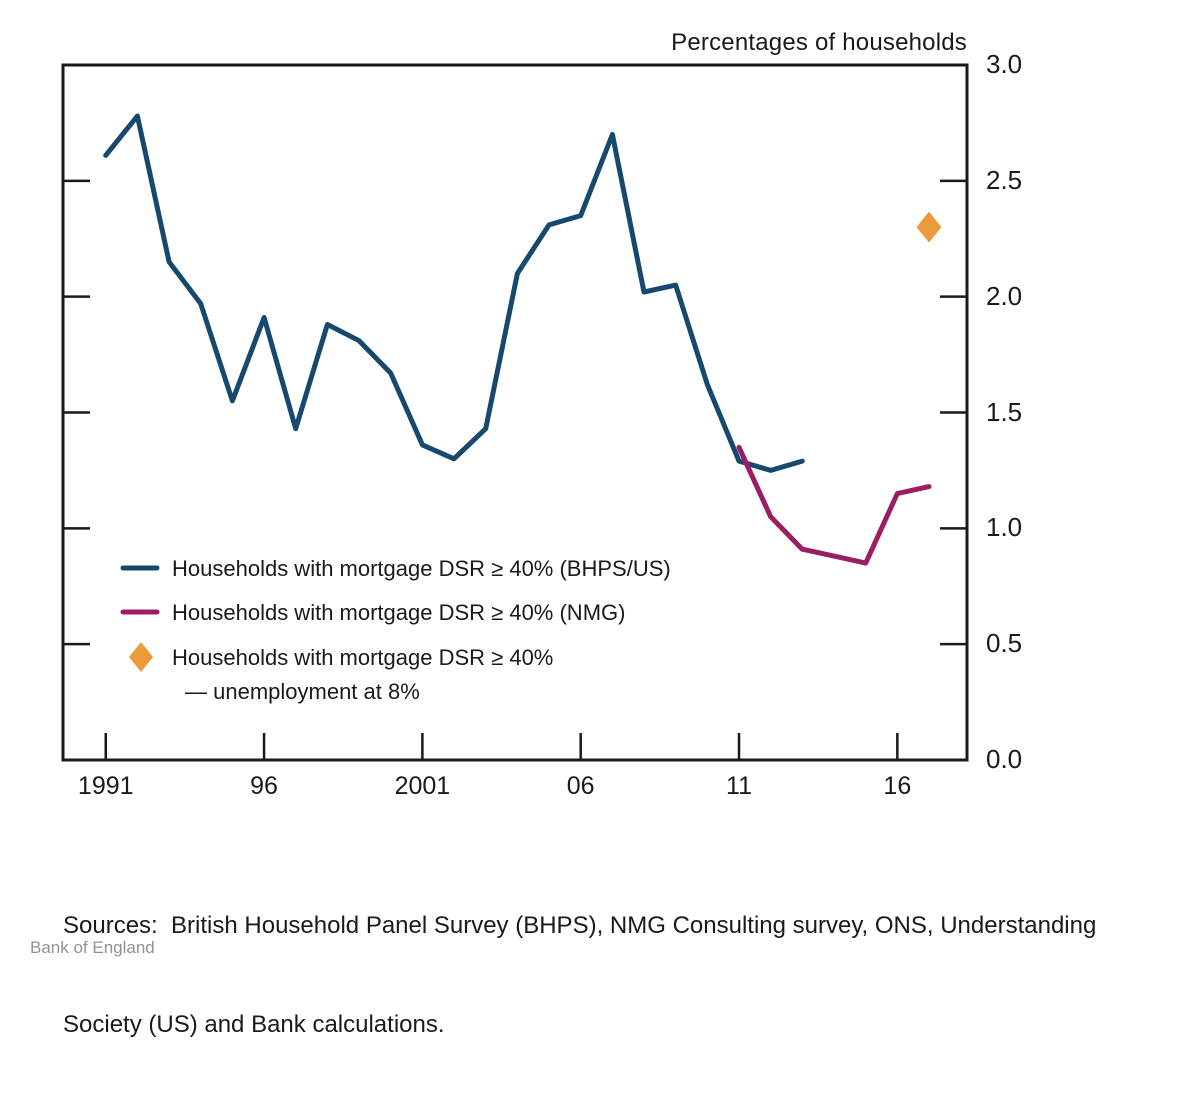  Describe the element at coordinates (254, 1024) in the screenshot. I see `sources-line-2: Society (US) and Bank calculations.` at that location.